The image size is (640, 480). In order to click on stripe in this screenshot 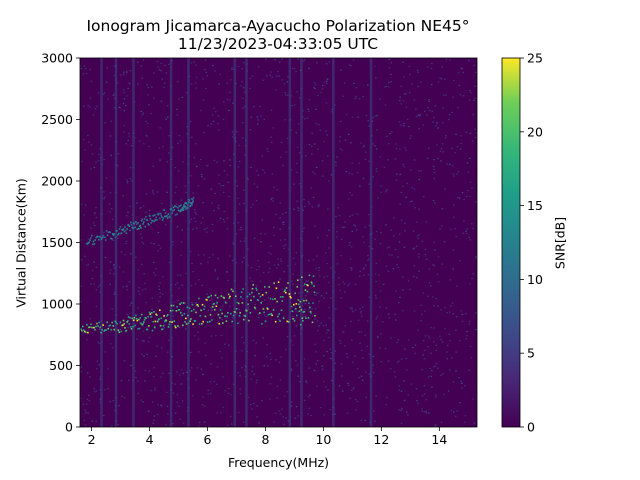, I will do `click(171, 242)`.